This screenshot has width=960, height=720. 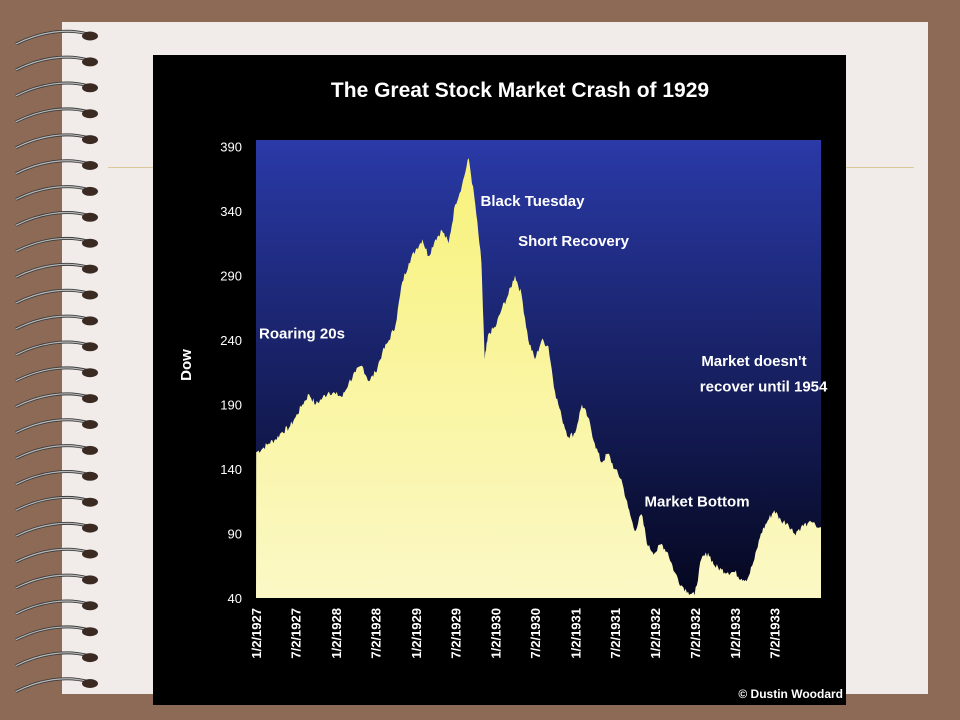 What do you see at coordinates (574, 241) in the screenshot?
I see `chart-annotation: Short Recovery` at bounding box center [574, 241].